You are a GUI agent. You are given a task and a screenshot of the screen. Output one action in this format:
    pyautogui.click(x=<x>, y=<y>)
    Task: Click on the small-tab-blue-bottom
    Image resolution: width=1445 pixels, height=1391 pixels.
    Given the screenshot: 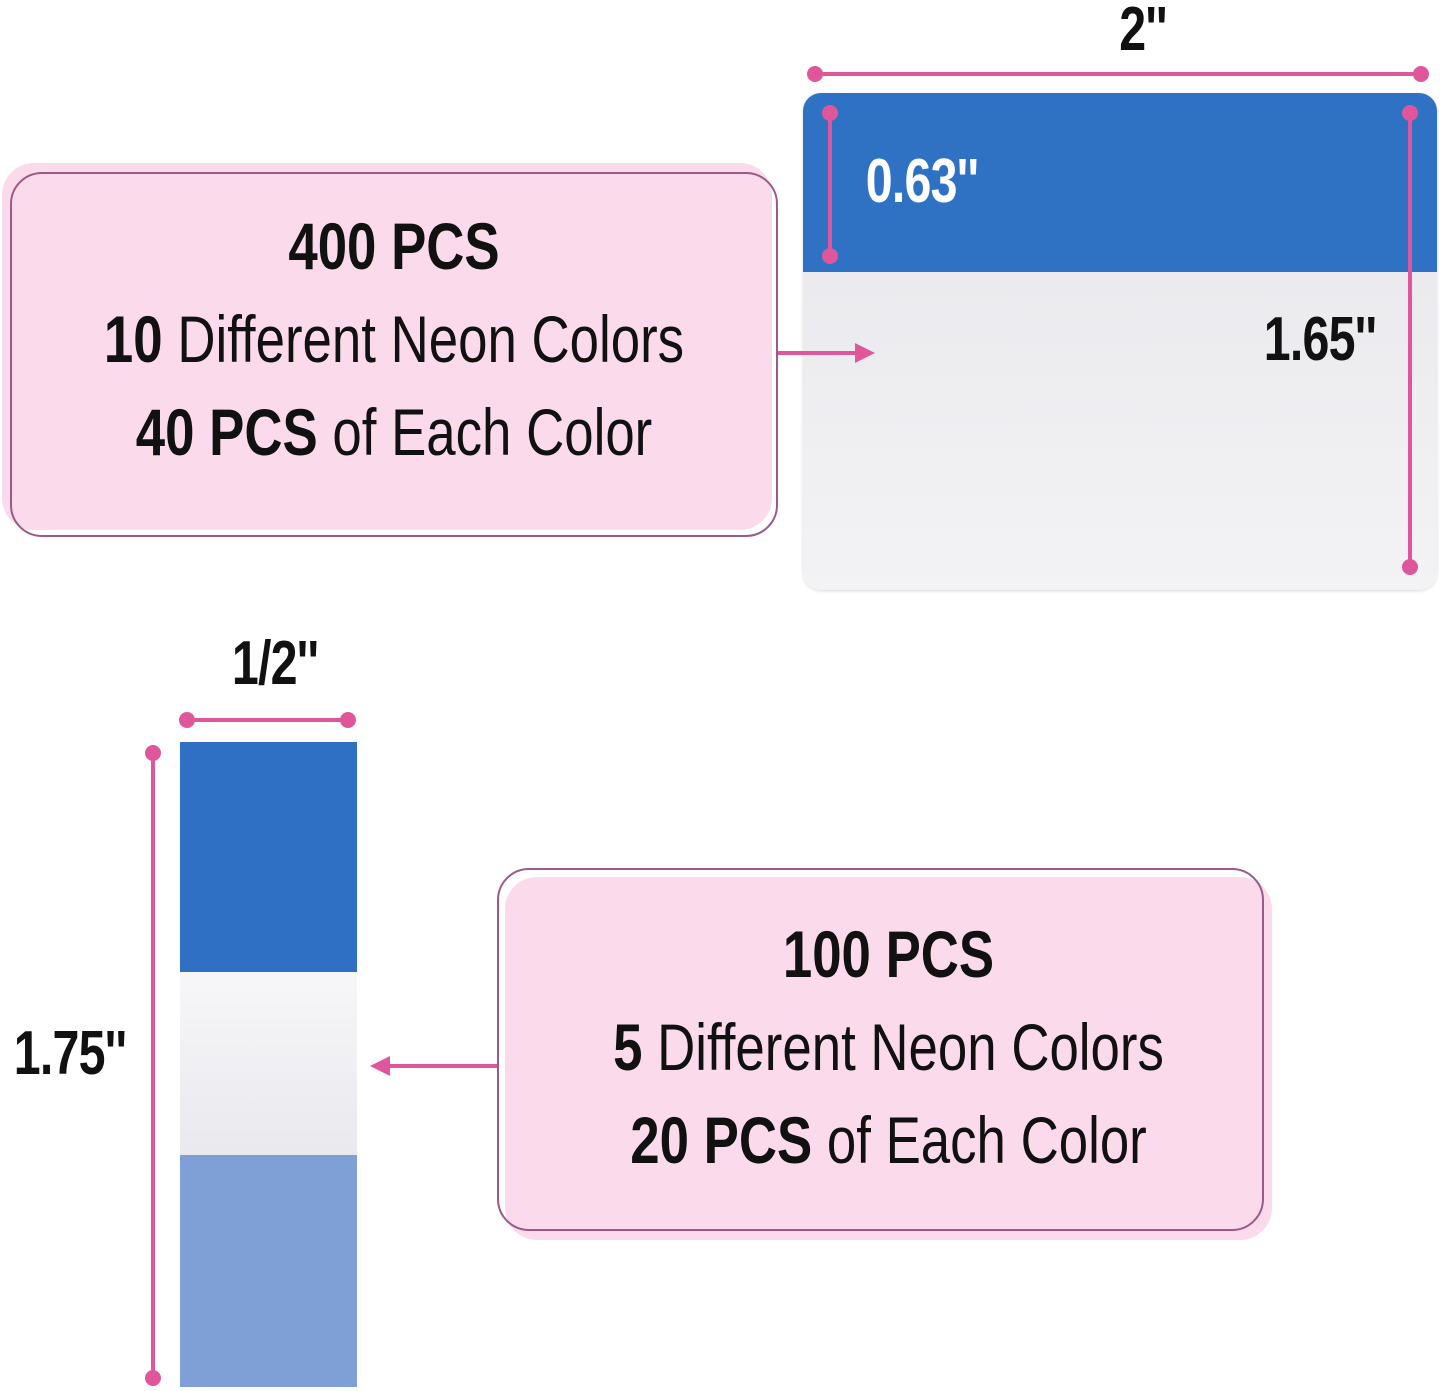 What is the action you would take?
    pyautogui.click(x=268, y=1271)
    